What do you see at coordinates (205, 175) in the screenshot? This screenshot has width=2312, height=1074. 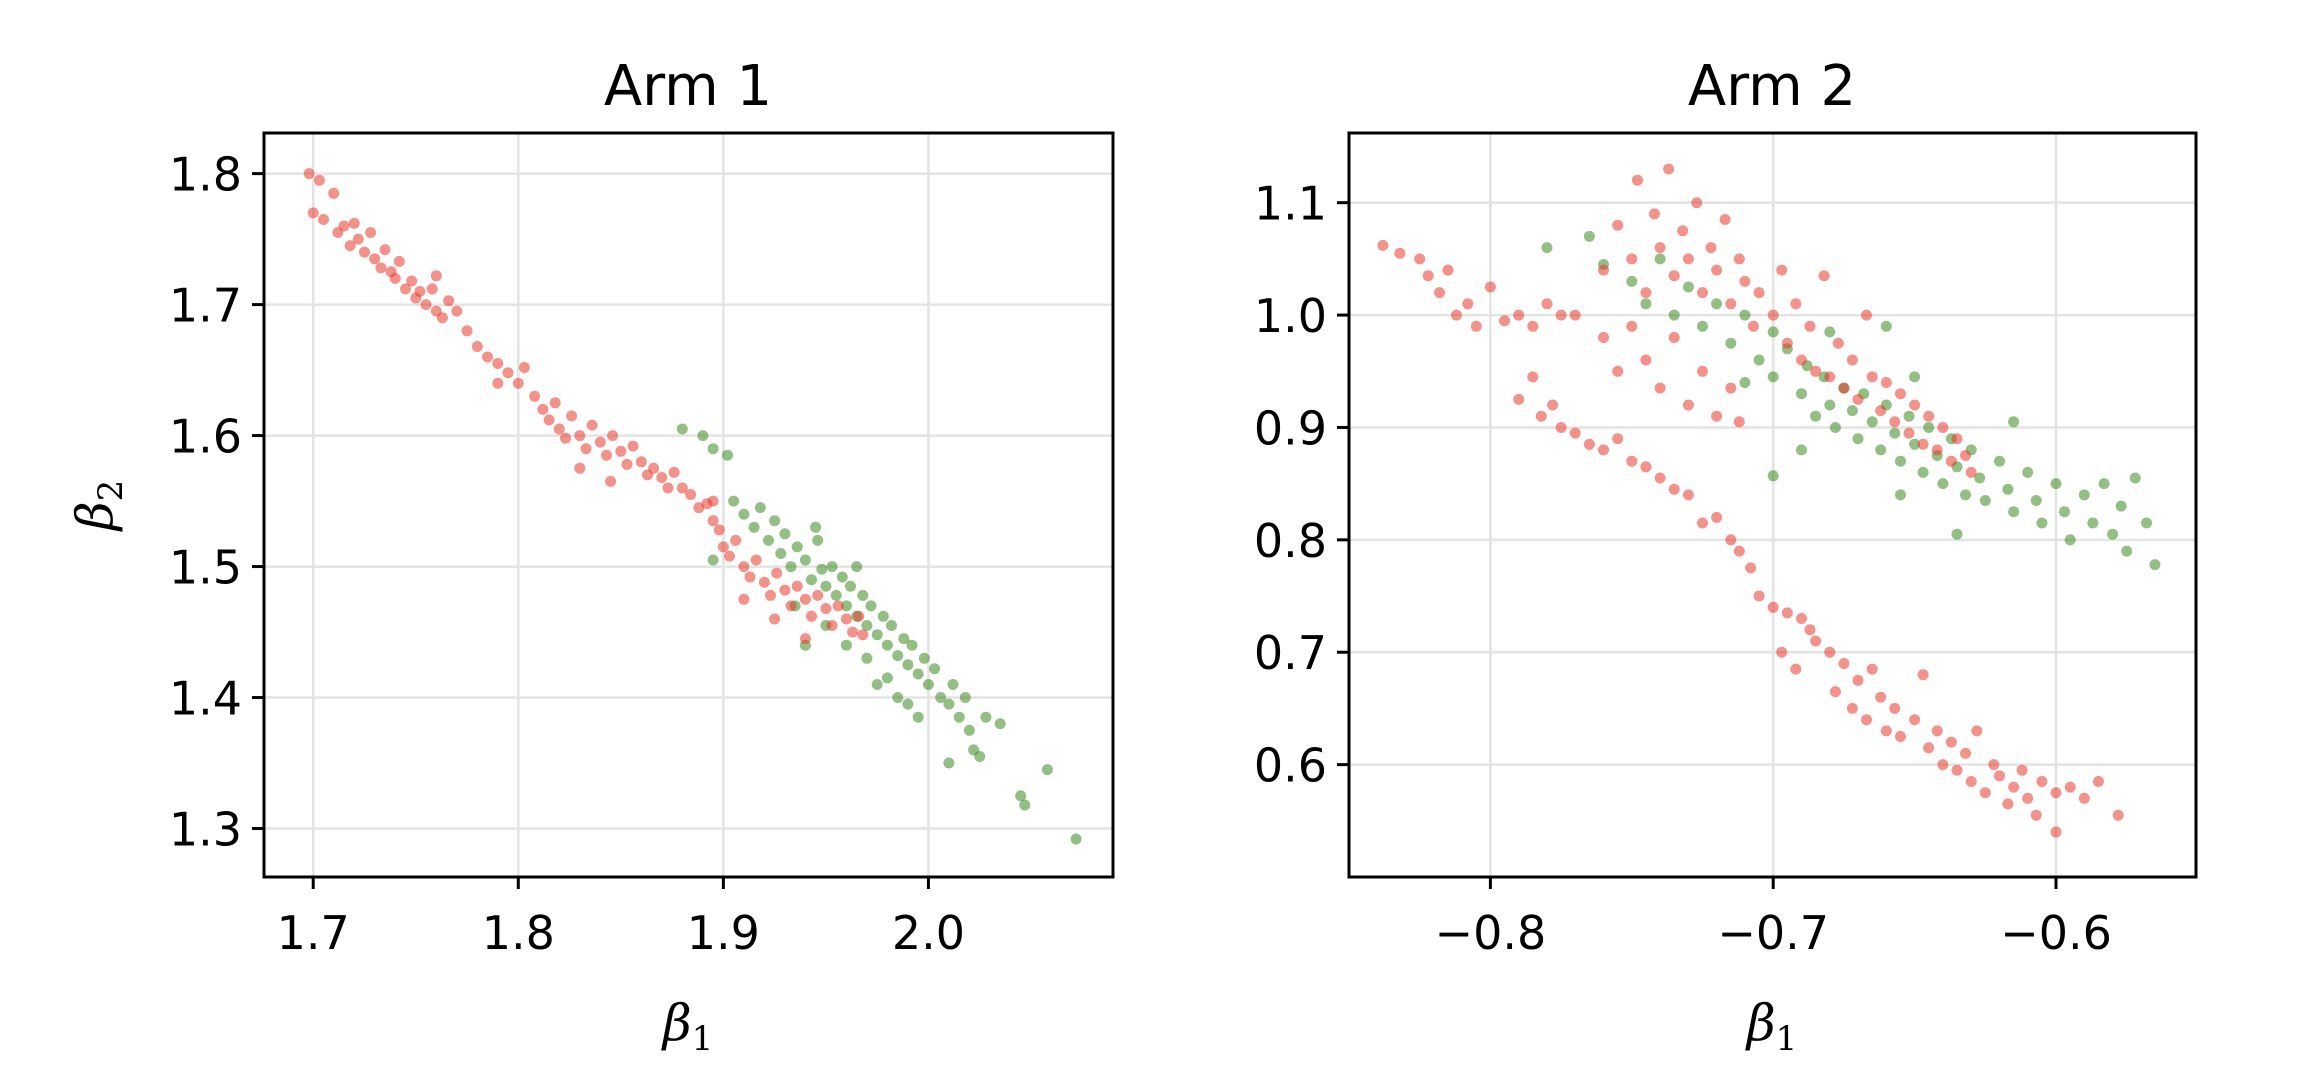 I see `y-tick-label: 1.8` at bounding box center [205, 175].